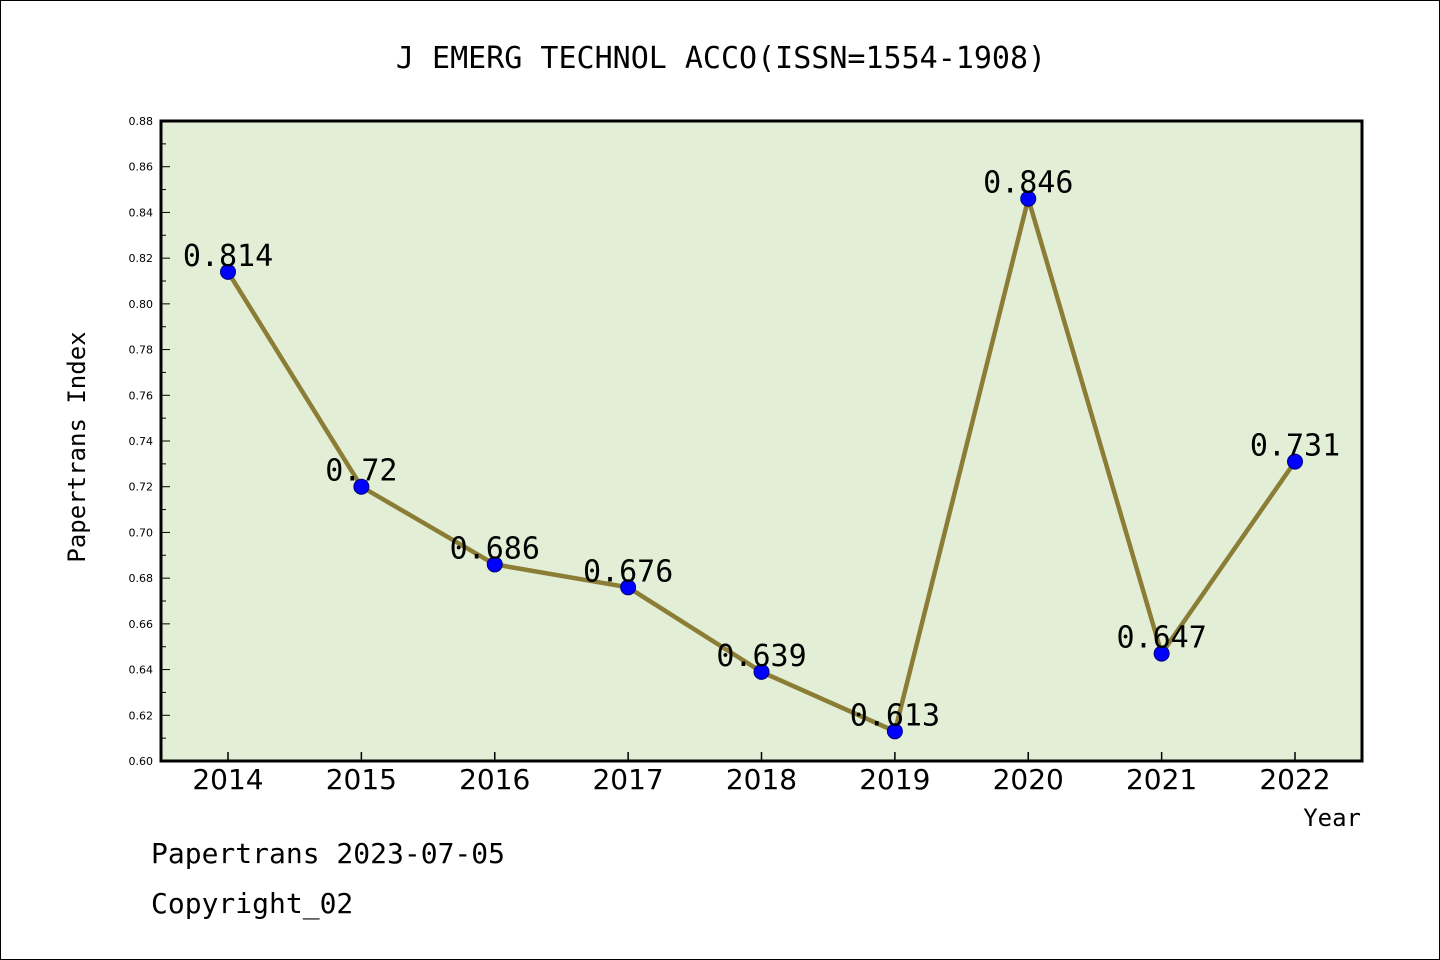 The height and width of the screenshot is (960, 1440). I want to click on chart-title: J EMERG TECHNOL ACCO(ISSN=1554-1908), so click(721, 58).